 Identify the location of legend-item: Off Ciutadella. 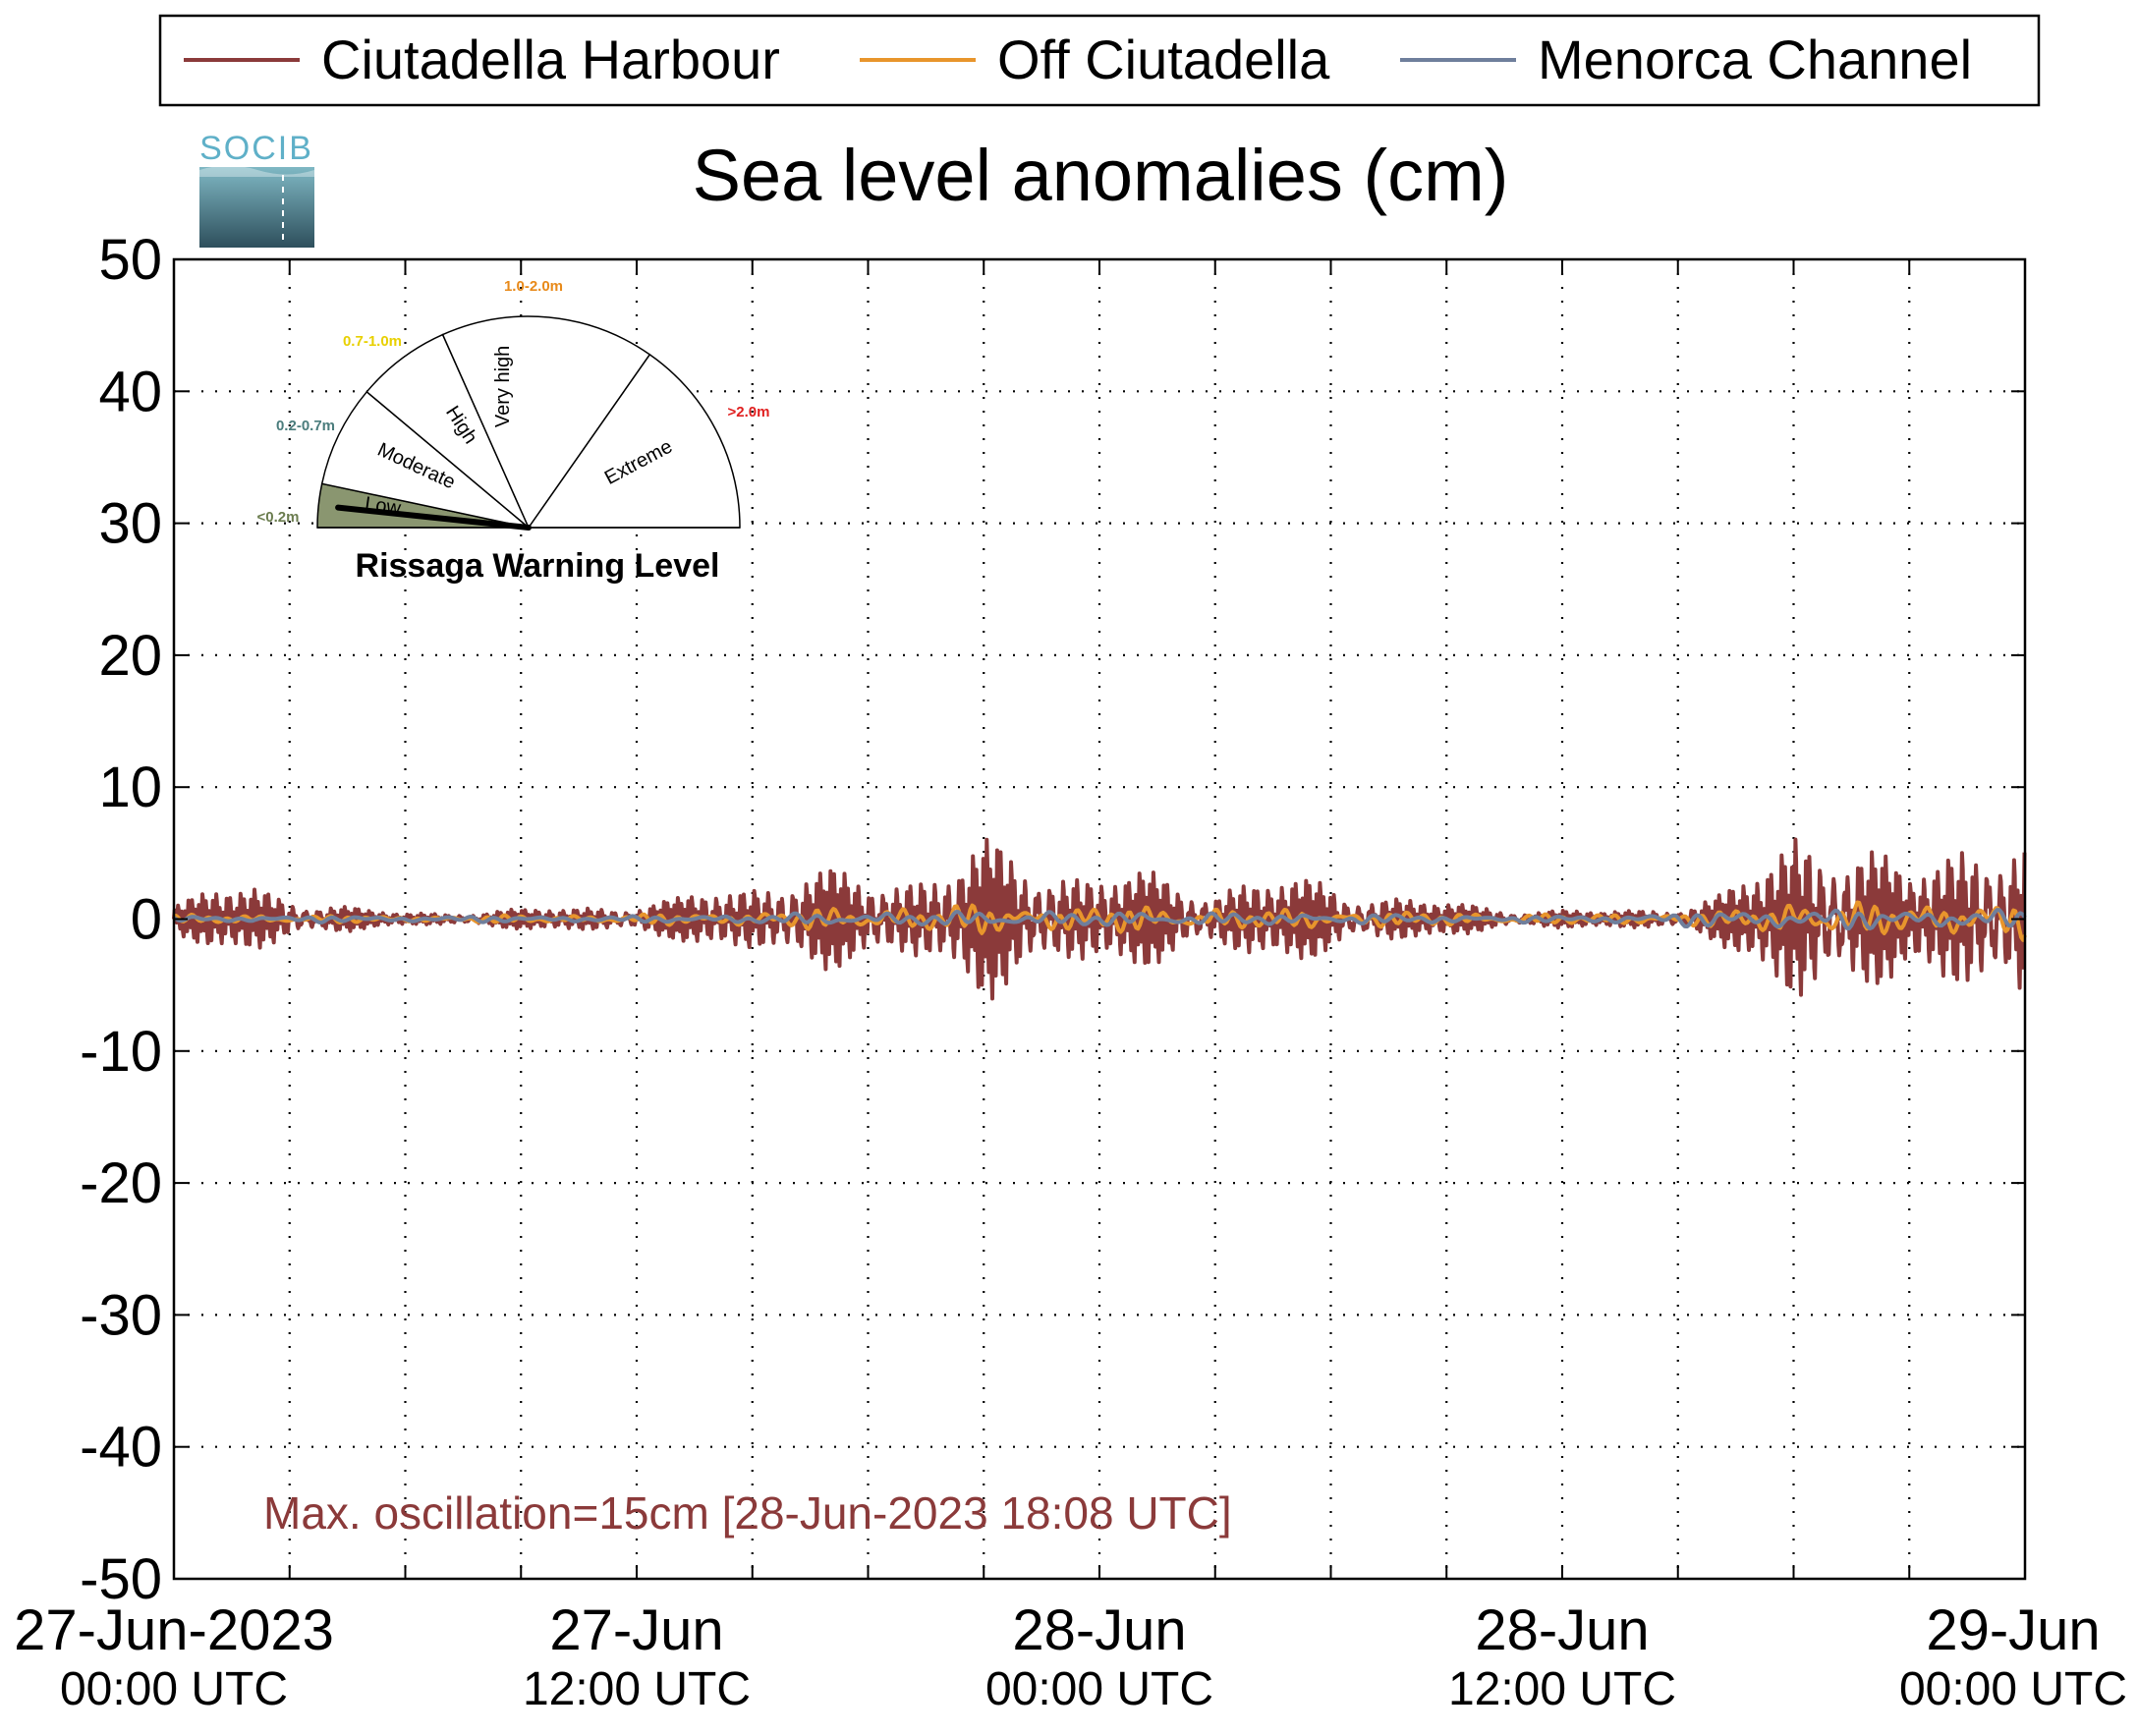
(1095, 59).